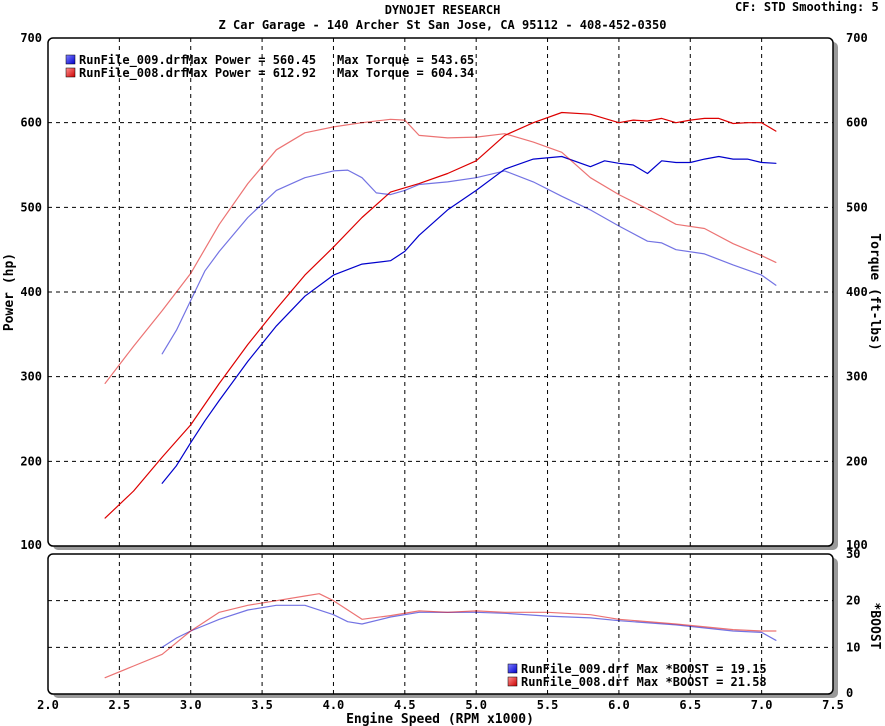 The width and height of the screenshot is (885, 726). Describe the element at coordinates (334, 705) in the screenshot. I see `x-tick-label: 4.0` at that location.